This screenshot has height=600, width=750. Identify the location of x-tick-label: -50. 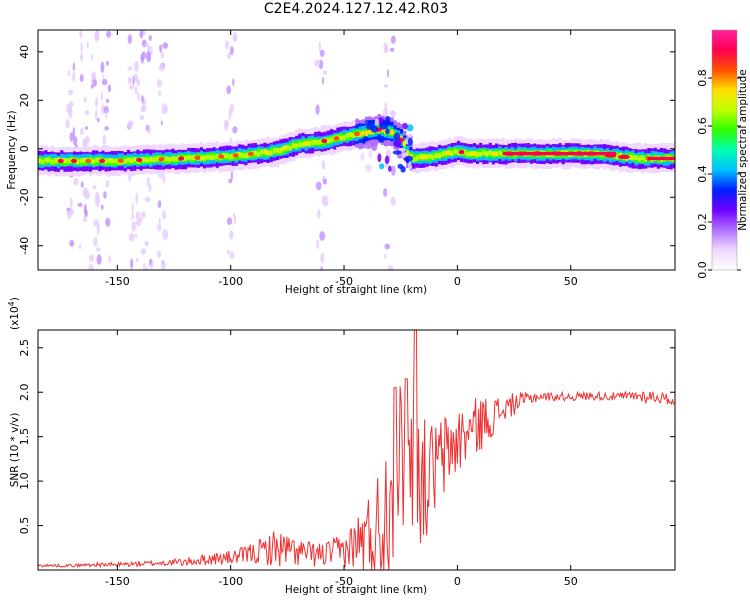
(344, 581).